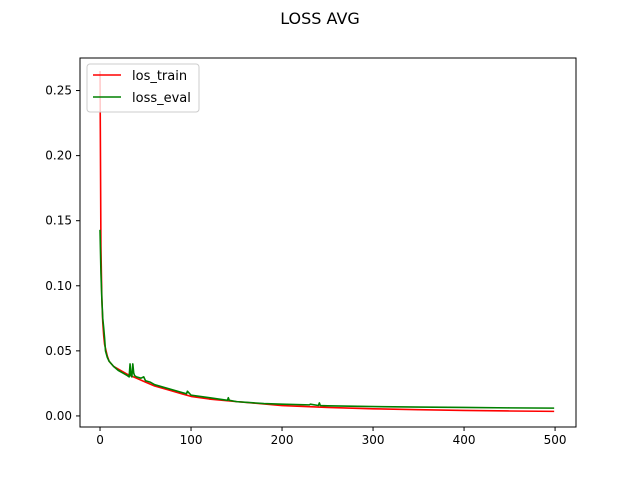 This screenshot has height=484, width=640. Describe the element at coordinates (58, 156) in the screenshot. I see `y-tick-label: 0.20` at that location.